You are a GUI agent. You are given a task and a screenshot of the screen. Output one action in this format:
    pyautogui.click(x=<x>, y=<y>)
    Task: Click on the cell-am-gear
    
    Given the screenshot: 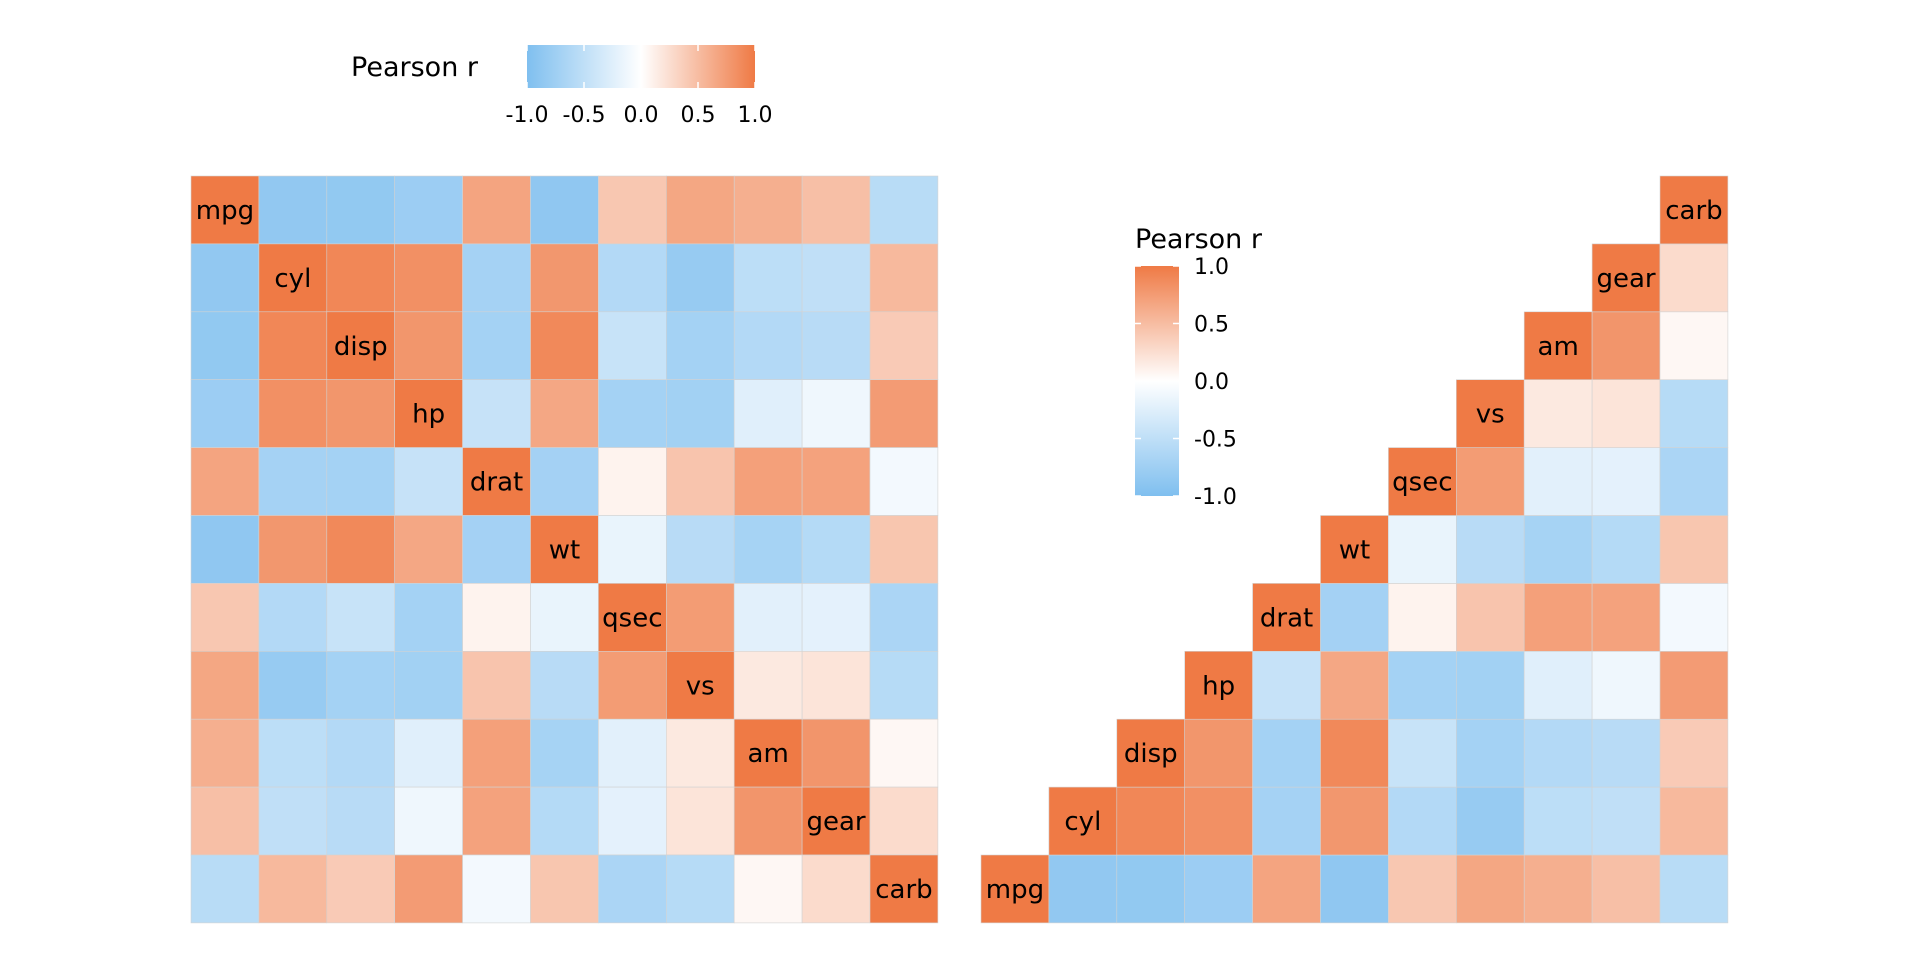 What is the action you would take?
    pyautogui.click(x=836, y=753)
    